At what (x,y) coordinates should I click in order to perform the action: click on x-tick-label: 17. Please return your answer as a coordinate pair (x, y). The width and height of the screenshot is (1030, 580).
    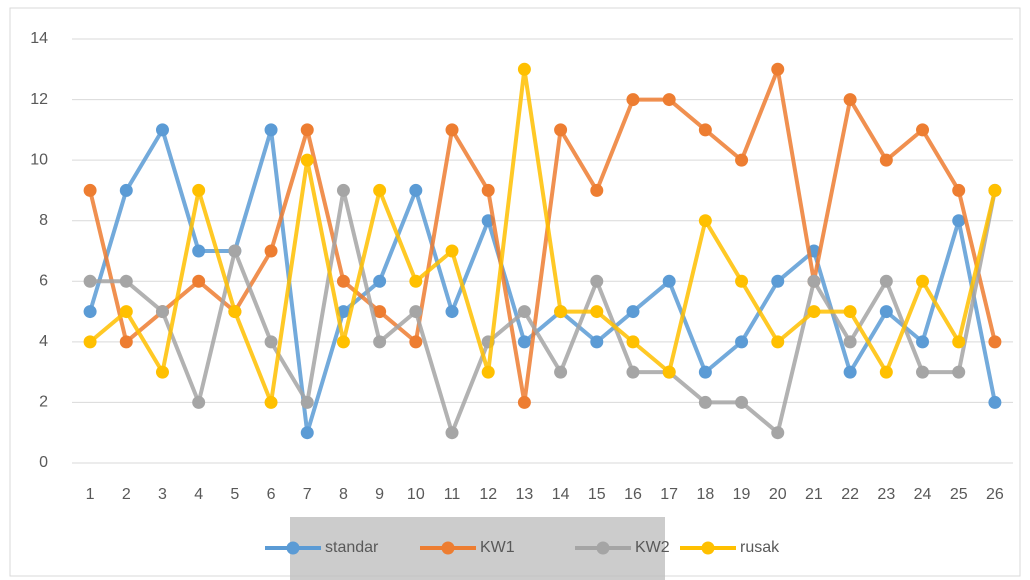
    Looking at the image, I should click on (669, 494).